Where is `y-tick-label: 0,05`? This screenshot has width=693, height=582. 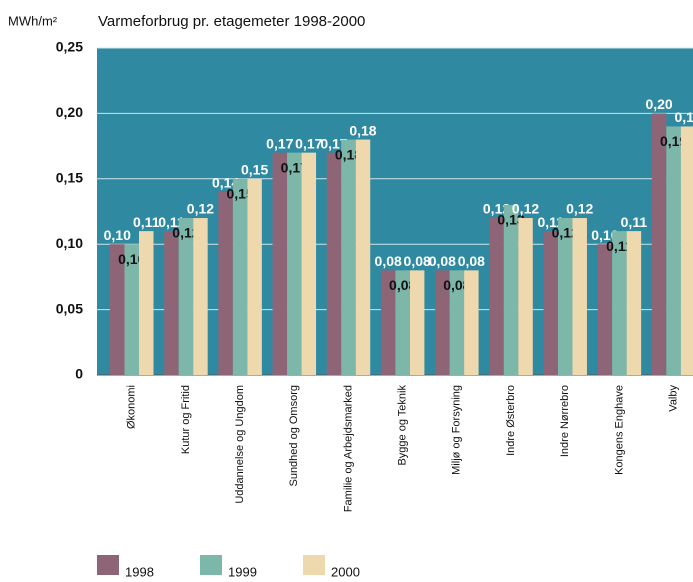 y-tick-label: 0,05 is located at coordinates (69, 308).